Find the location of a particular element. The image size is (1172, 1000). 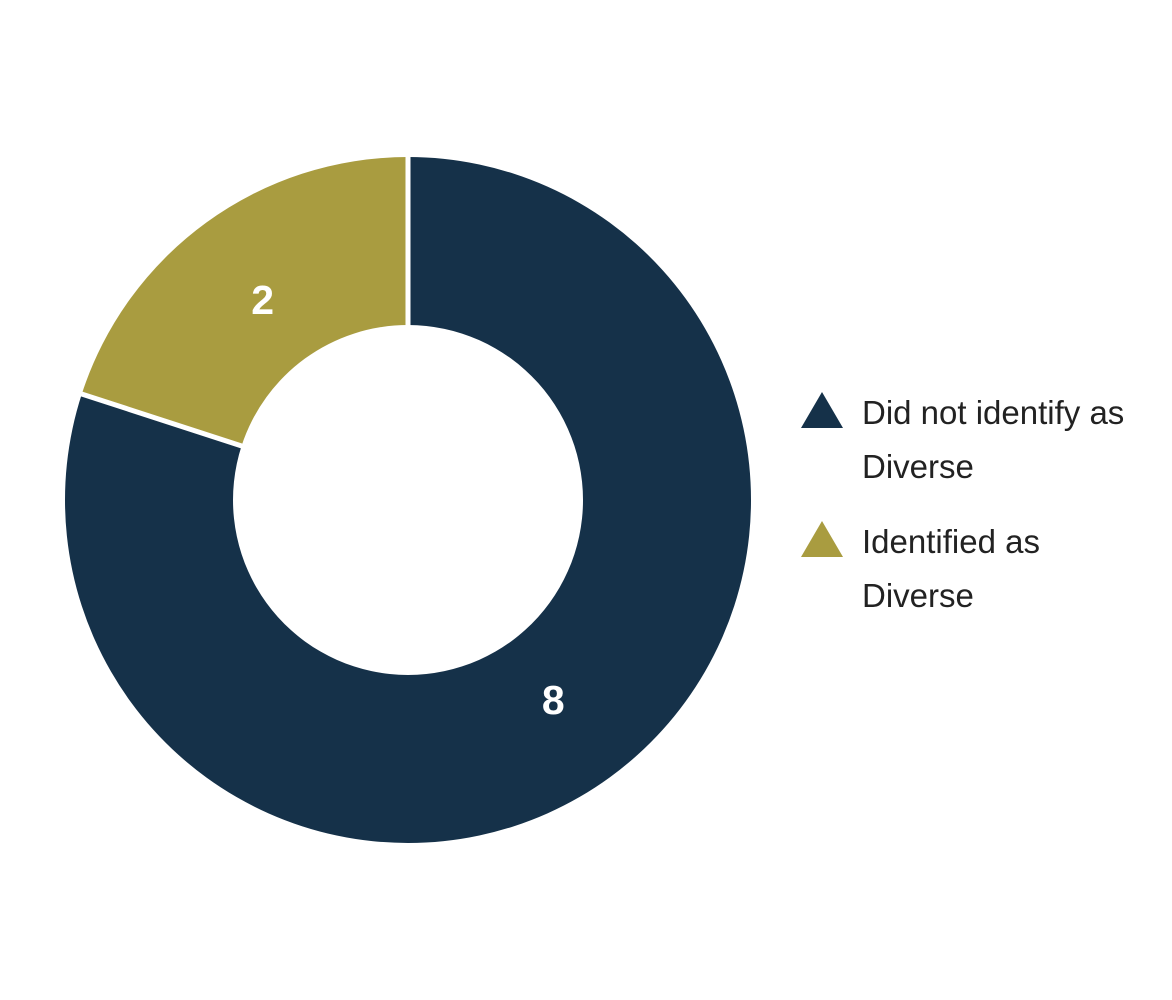

legend-label: Did not identify as Diverse is located at coordinates (993, 439).